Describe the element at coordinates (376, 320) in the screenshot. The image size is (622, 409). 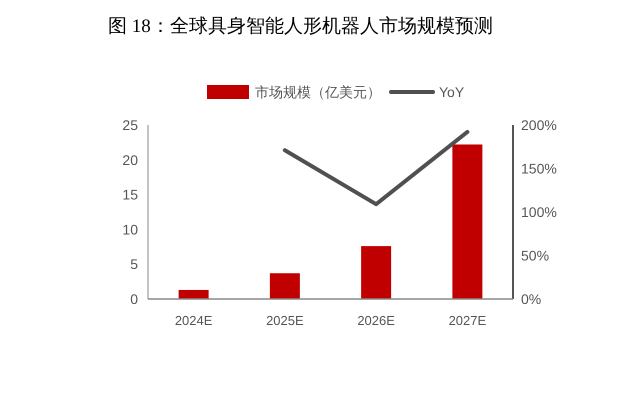
I see `x-tick-label: 2026E` at that location.